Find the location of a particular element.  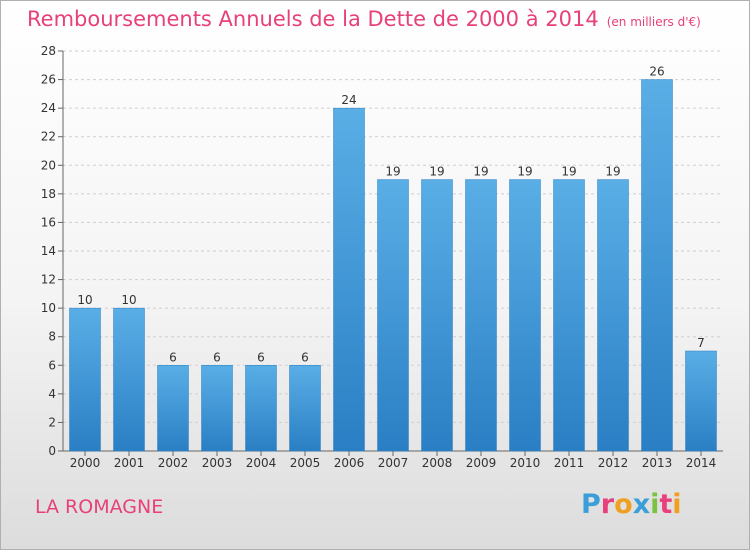

x-tick-label: 2001 is located at coordinates (129, 463).